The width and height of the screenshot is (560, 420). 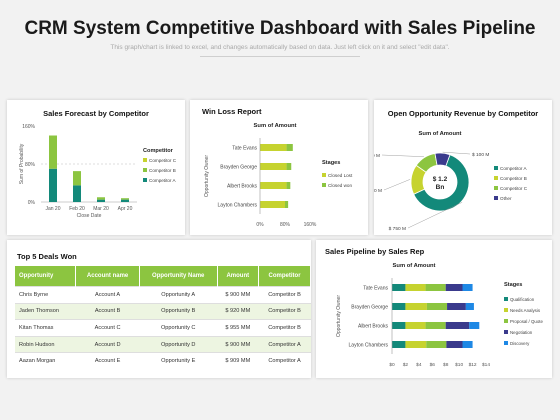 I want to click on legend-label: Qualification, so click(x=522, y=299).